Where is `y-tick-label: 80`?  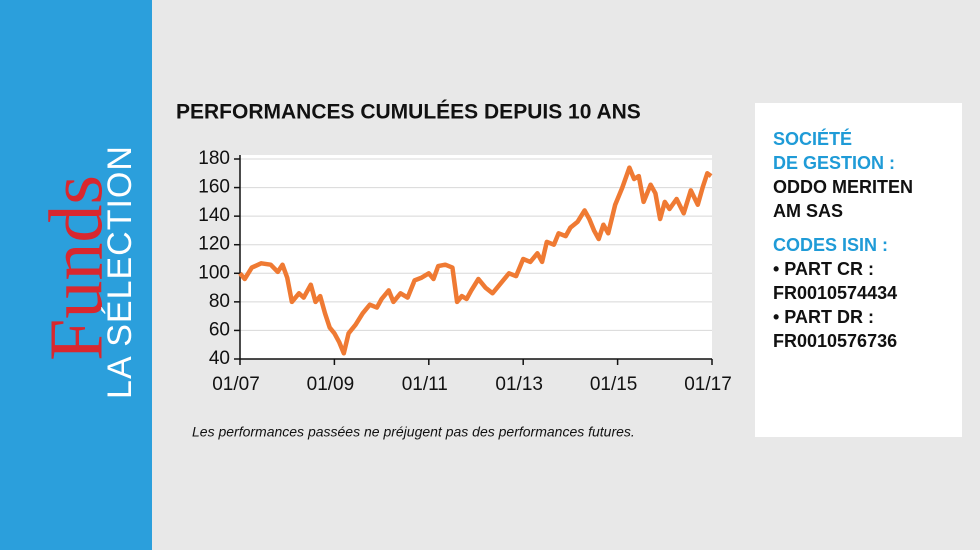
y-tick-label: 80 is located at coordinates (219, 301).